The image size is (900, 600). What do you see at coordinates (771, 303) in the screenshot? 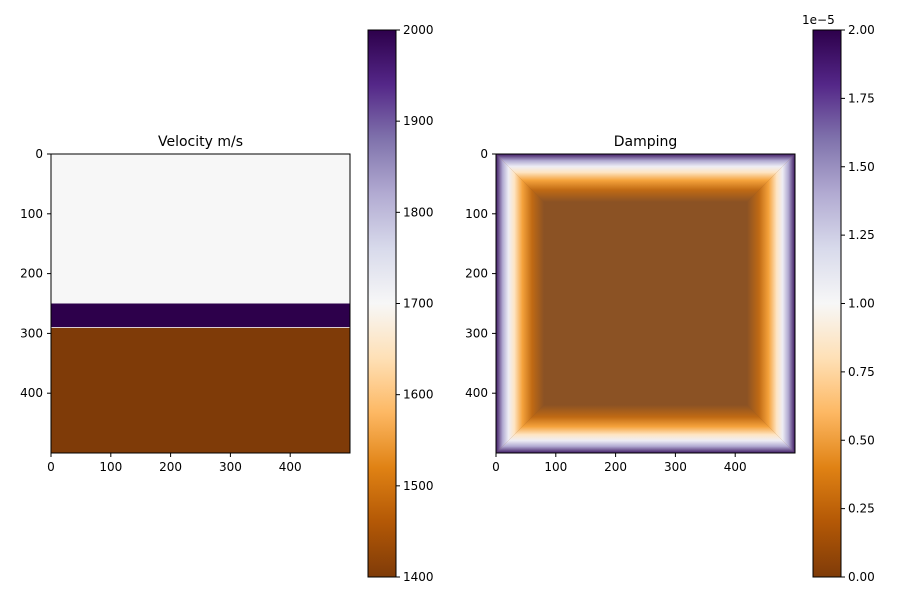
I see `damping-ramp-right` at bounding box center [771, 303].